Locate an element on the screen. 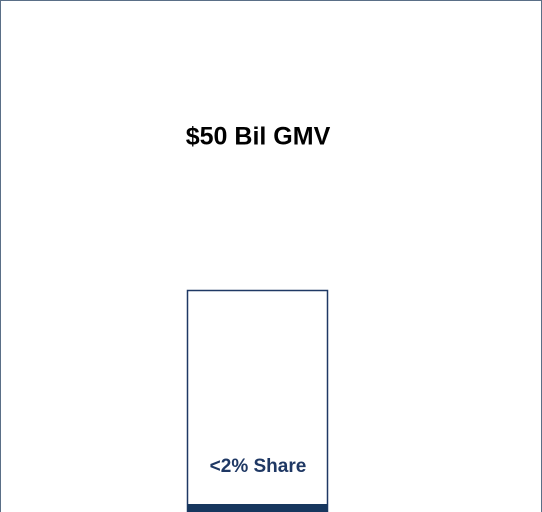 The width and height of the screenshot is (542, 512). bar-outline is located at coordinates (257, 400).